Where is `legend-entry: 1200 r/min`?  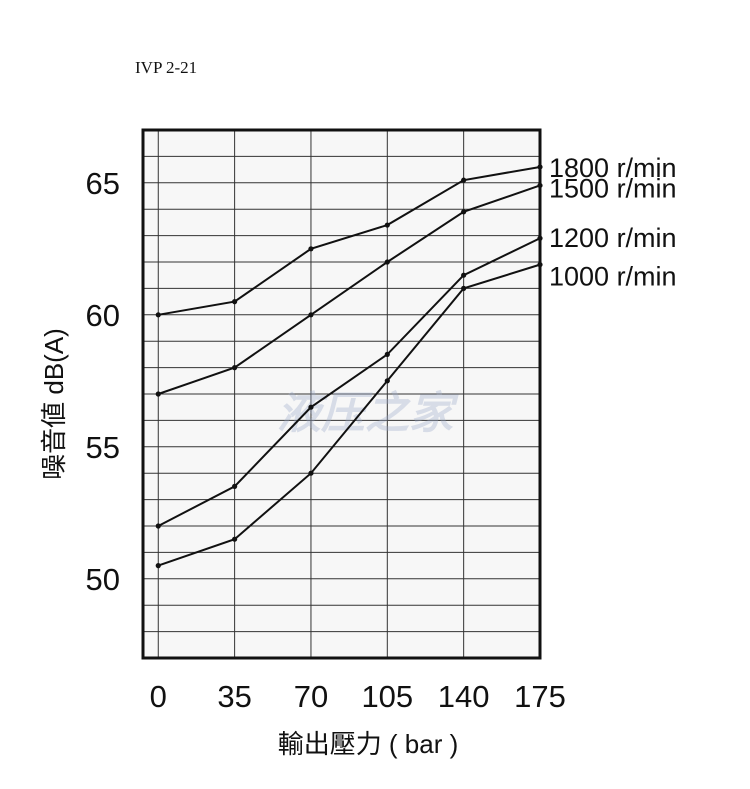 legend-entry: 1200 r/min is located at coordinates (613, 238).